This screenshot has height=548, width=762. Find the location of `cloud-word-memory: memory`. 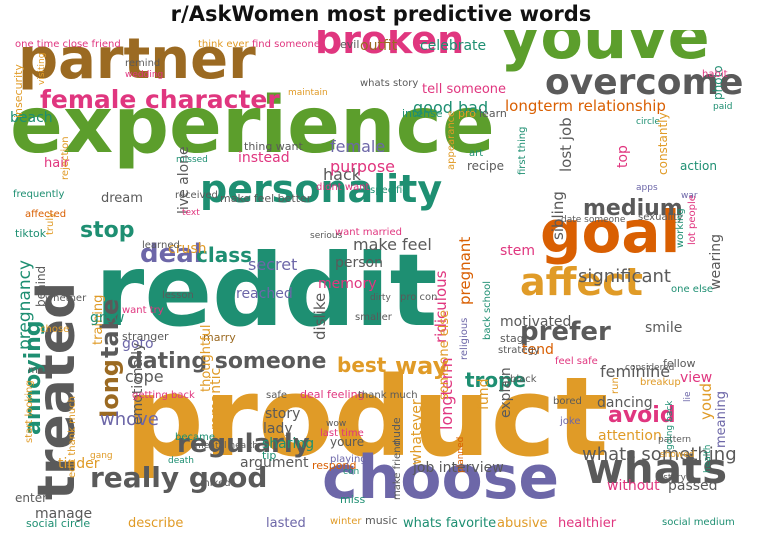

cloud-word-memory: memory is located at coordinates (347, 284).